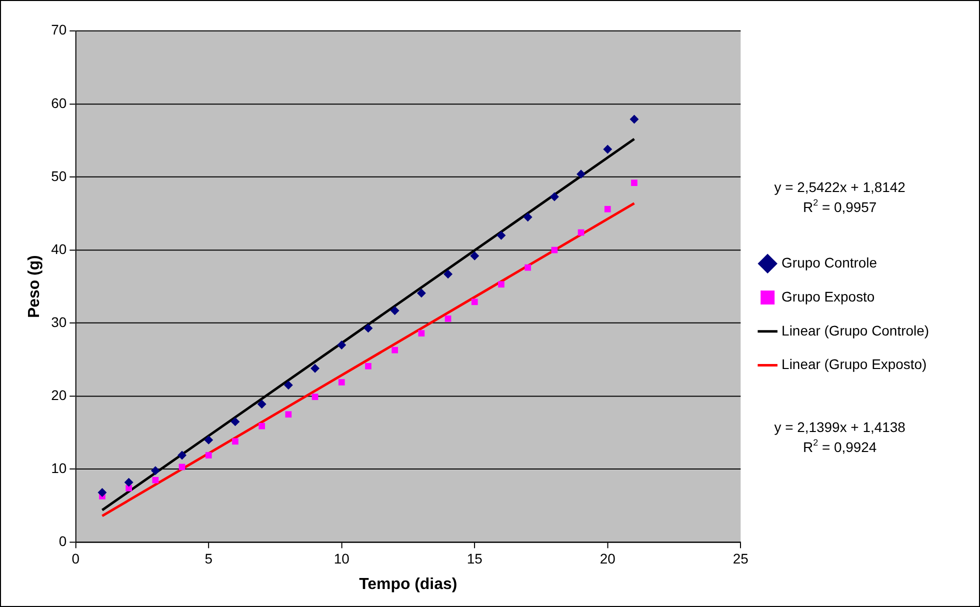 The image size is (980, 607). Describe the element at coordinates (59, 30) in the screenshot. I see `y-tick-label: 70` at that location.